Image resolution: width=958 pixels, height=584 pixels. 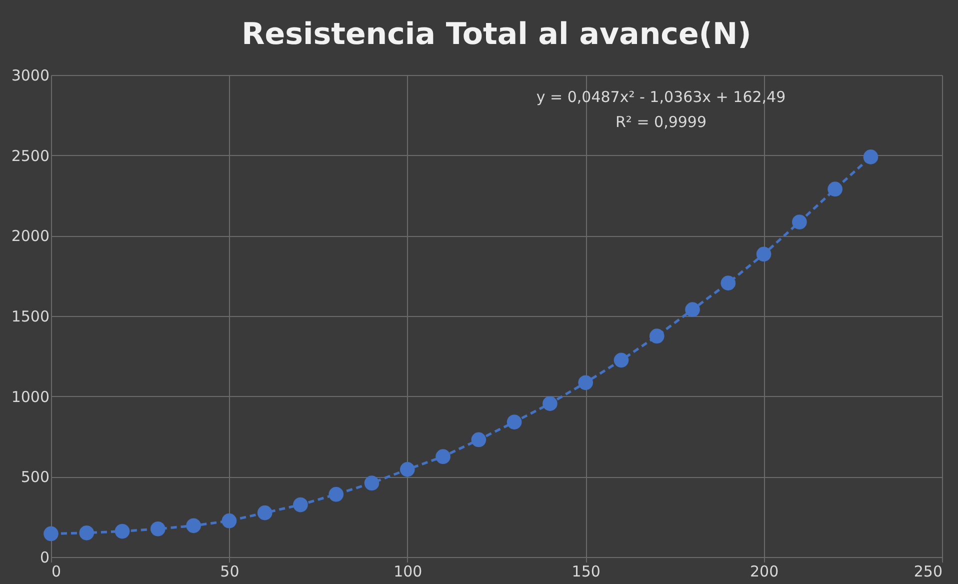 I want to click on x-tick-label: 50, so click(x=230, y=571).